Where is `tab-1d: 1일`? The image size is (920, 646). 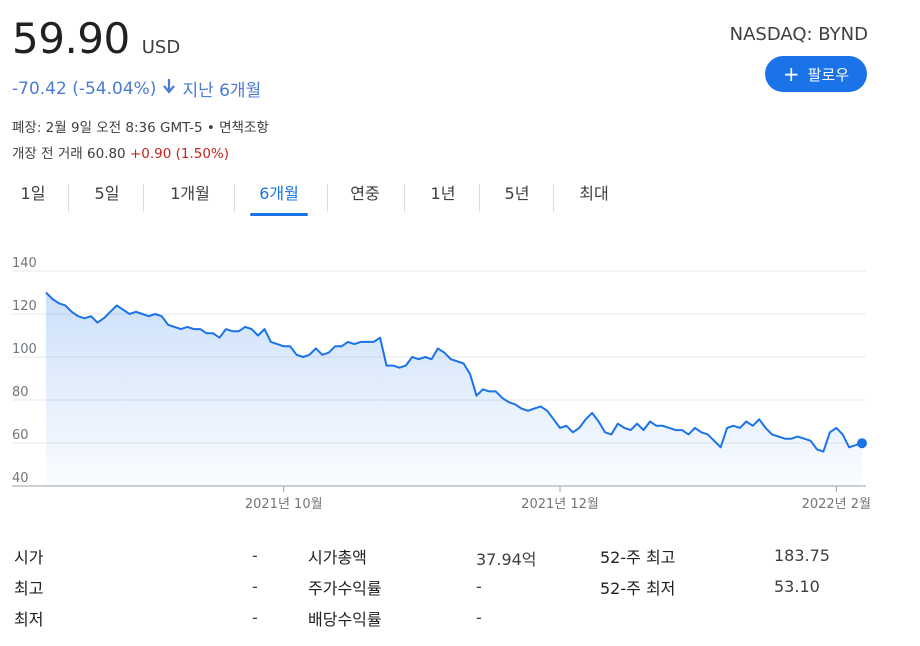 tab-1d: 1일 is located at coordinates (33, 193).